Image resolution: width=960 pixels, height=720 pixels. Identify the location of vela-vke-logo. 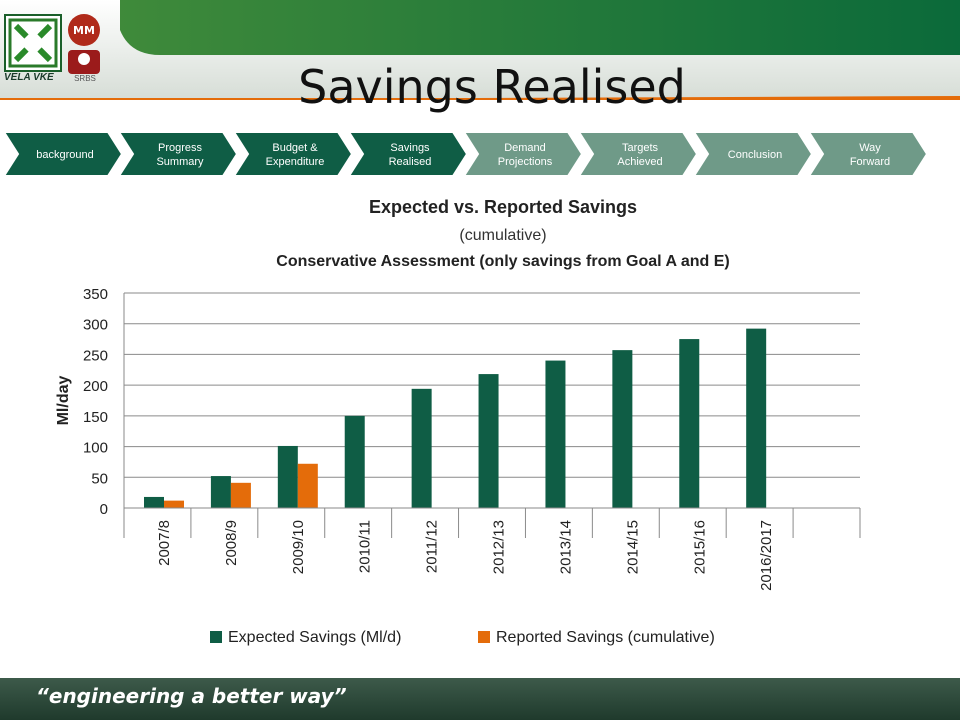
(33, 43).